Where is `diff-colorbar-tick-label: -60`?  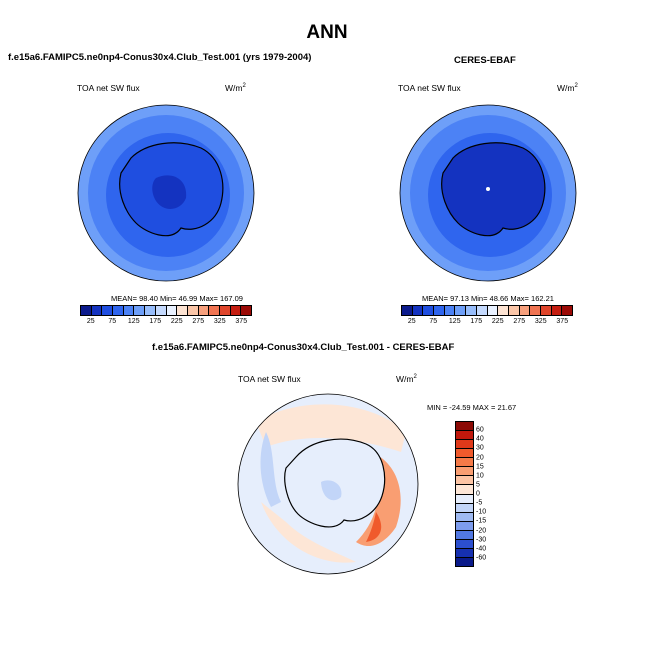
diff-colorbar-tick-label: -60 is located at coordinates (481, 558).